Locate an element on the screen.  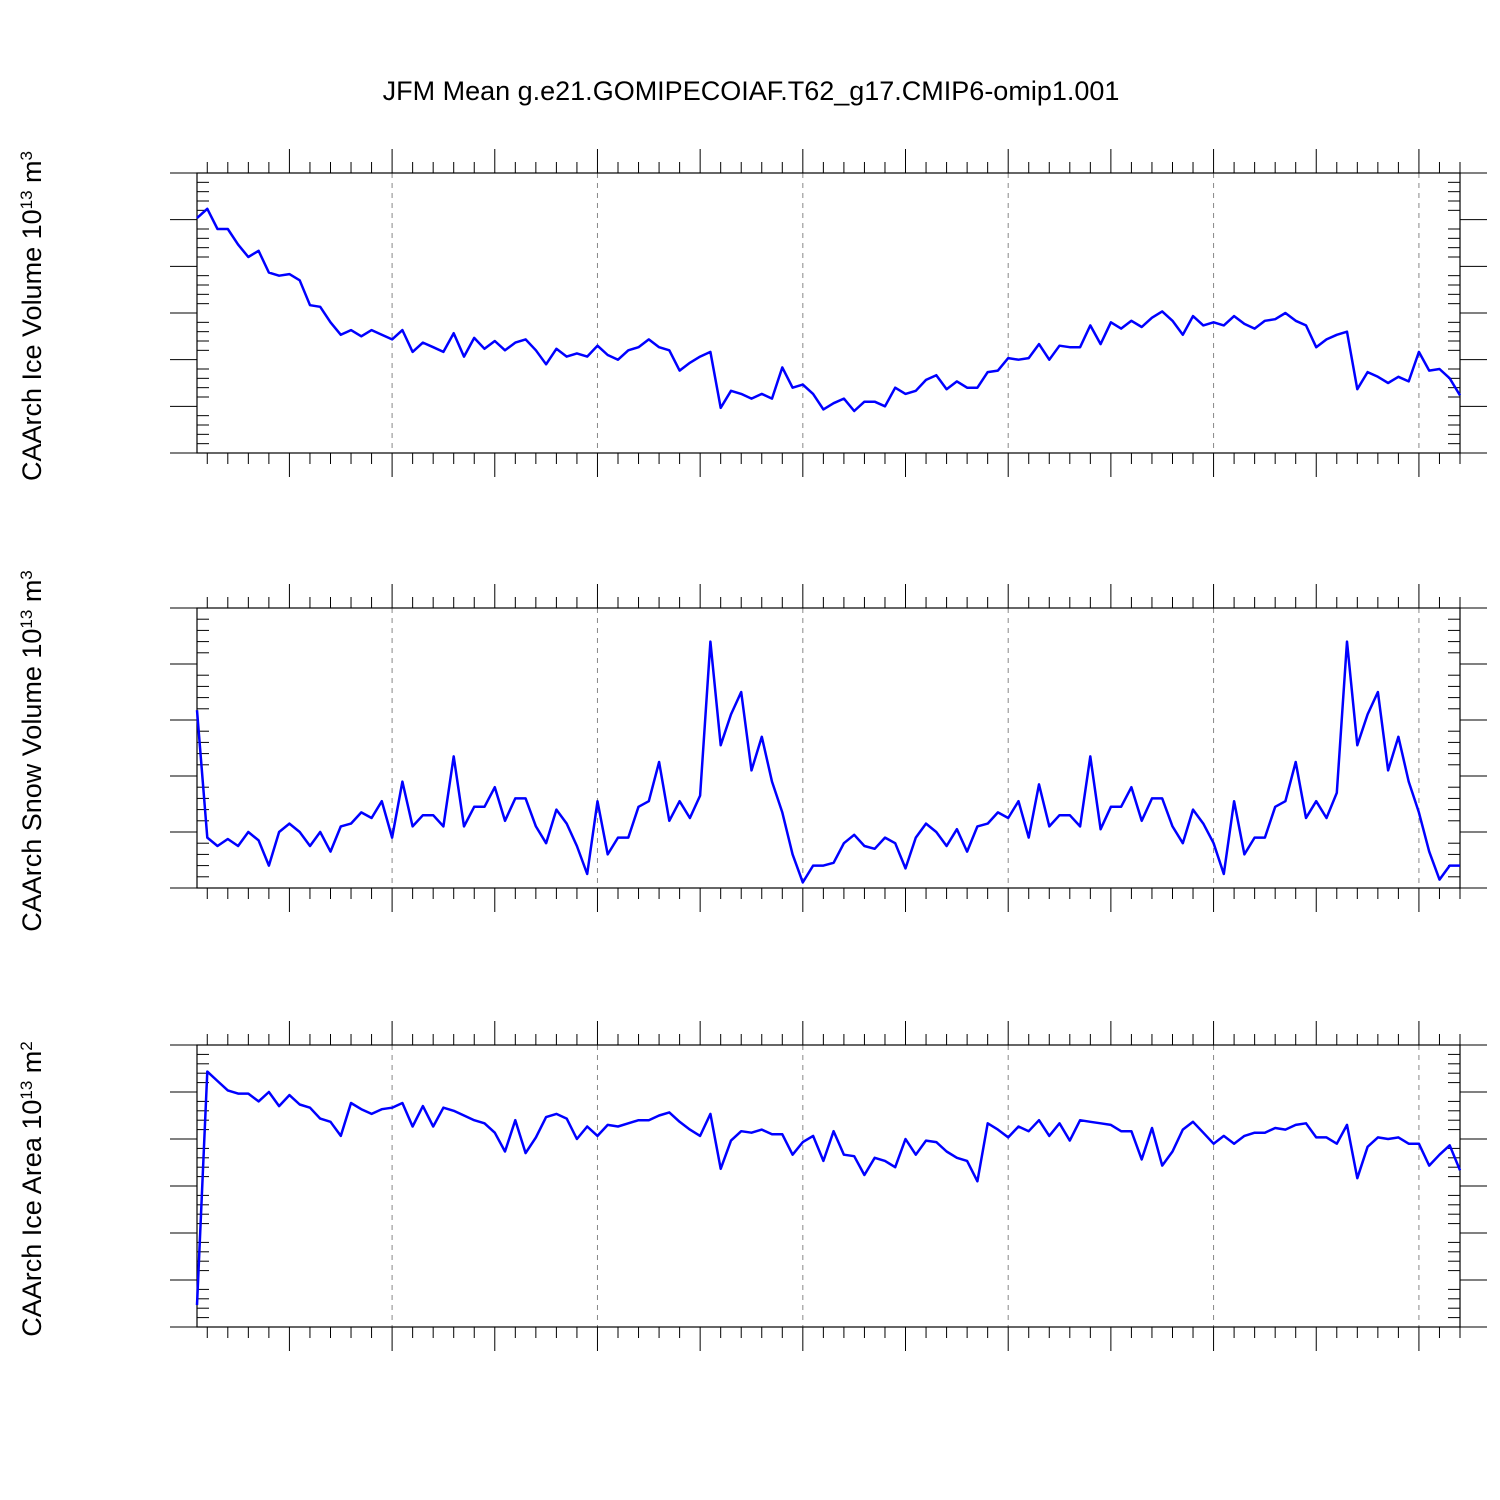
y-axis-label-text: CAArch Ice Area 10 is located at coordinates (32, 1218).